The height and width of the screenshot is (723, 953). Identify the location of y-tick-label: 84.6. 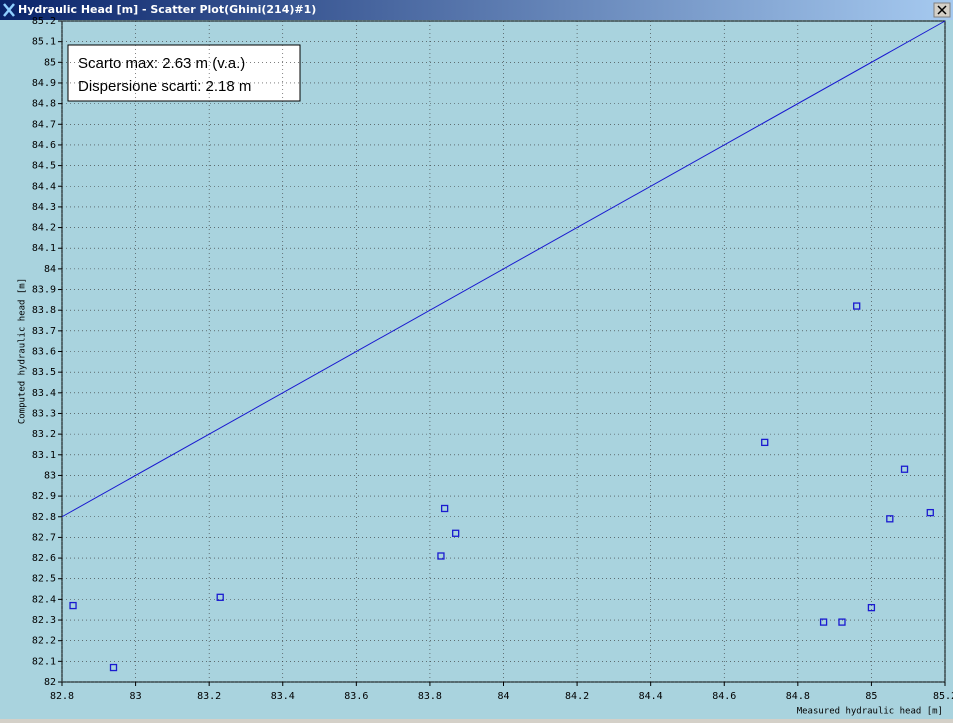
(44, 145).